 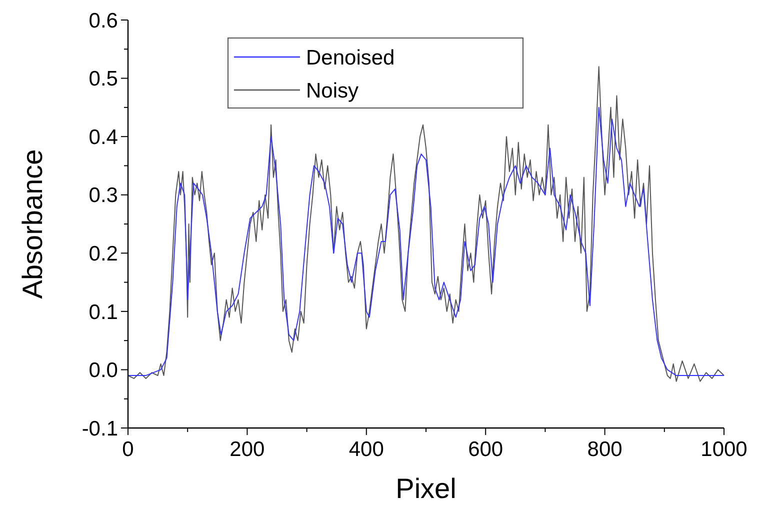 I want to click on y-tick-label: 0.4, so click(x=103, y=137).